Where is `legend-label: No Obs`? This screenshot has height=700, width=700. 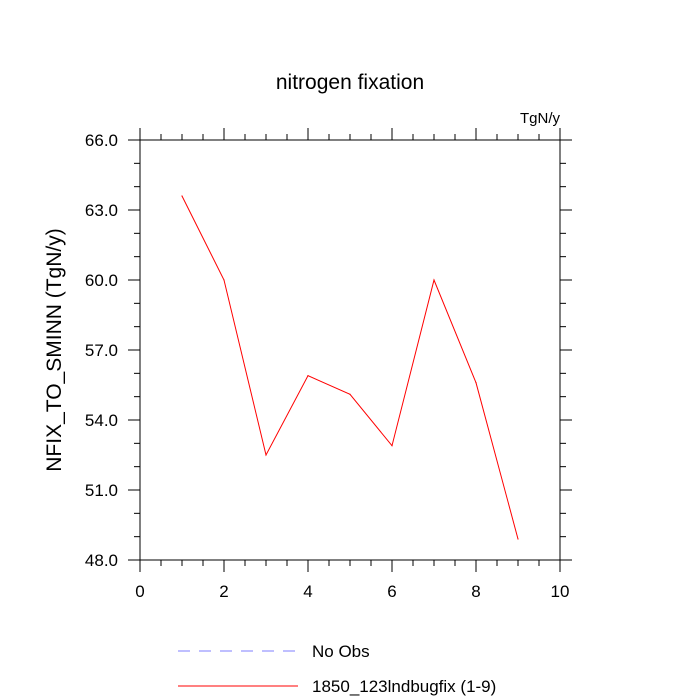
legend-label: No Obs is located at coordinates (341, 651).